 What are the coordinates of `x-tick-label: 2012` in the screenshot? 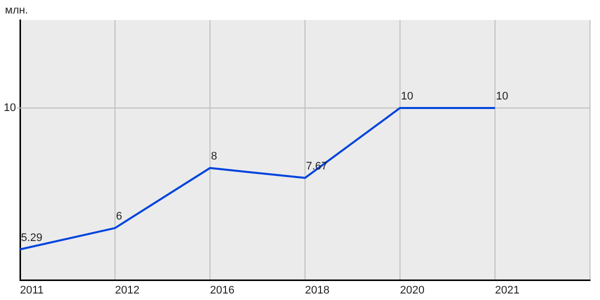 It's located at (127, 290).